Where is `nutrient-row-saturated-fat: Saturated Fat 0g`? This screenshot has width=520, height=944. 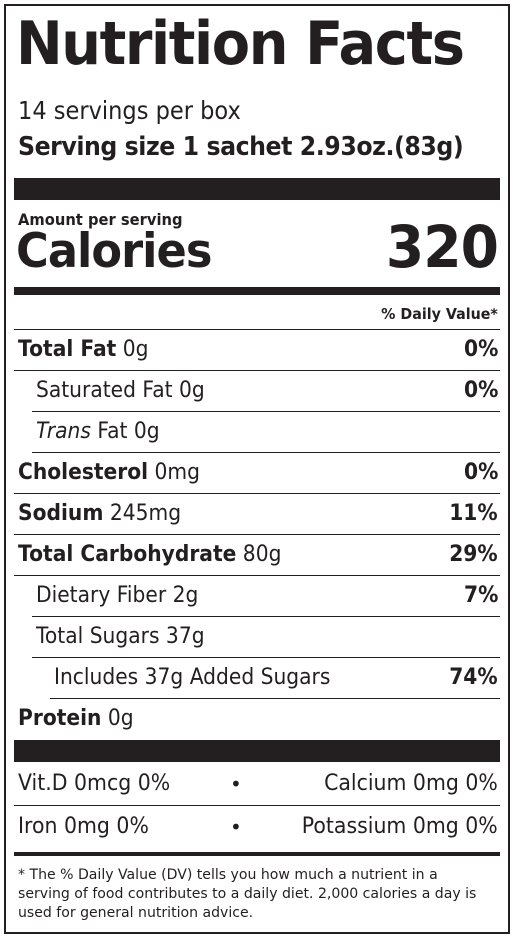
nutrient-row-saturated-fat: Saturated Fat 0g is located at coordinates (120, 390).